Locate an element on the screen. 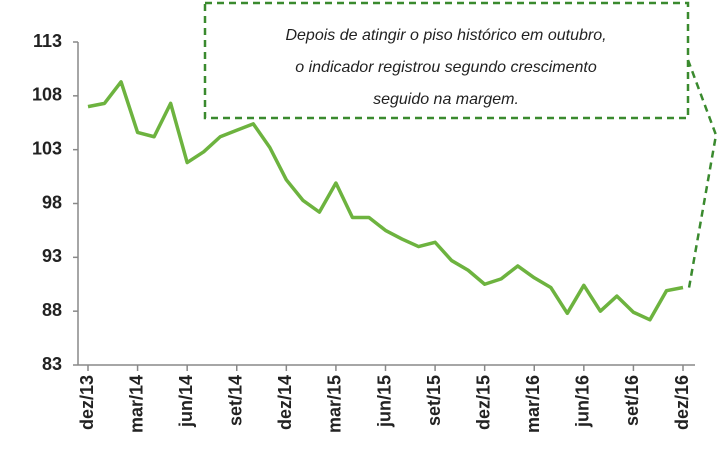 This screenshot has width=720, height=469. y-tick-label: 98 is located at coordinates (52, 202).